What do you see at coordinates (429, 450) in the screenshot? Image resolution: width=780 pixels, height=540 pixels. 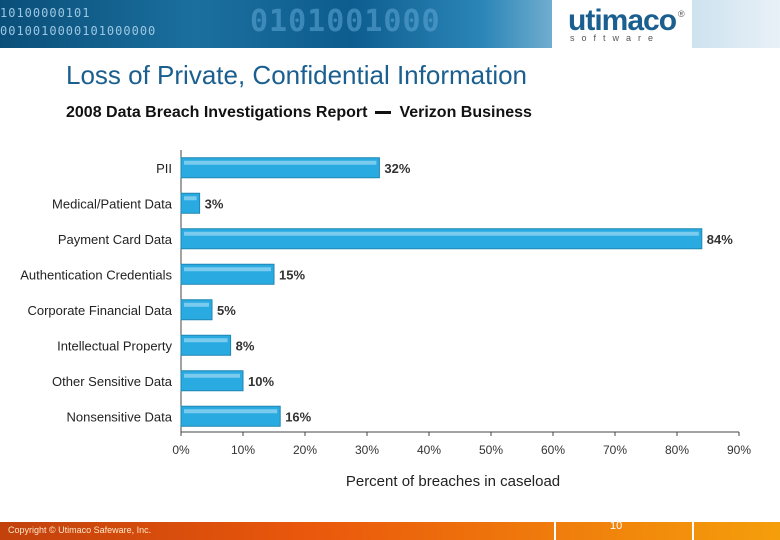 I see `x-tick-label: 40%` at bounding box center [429, 450].